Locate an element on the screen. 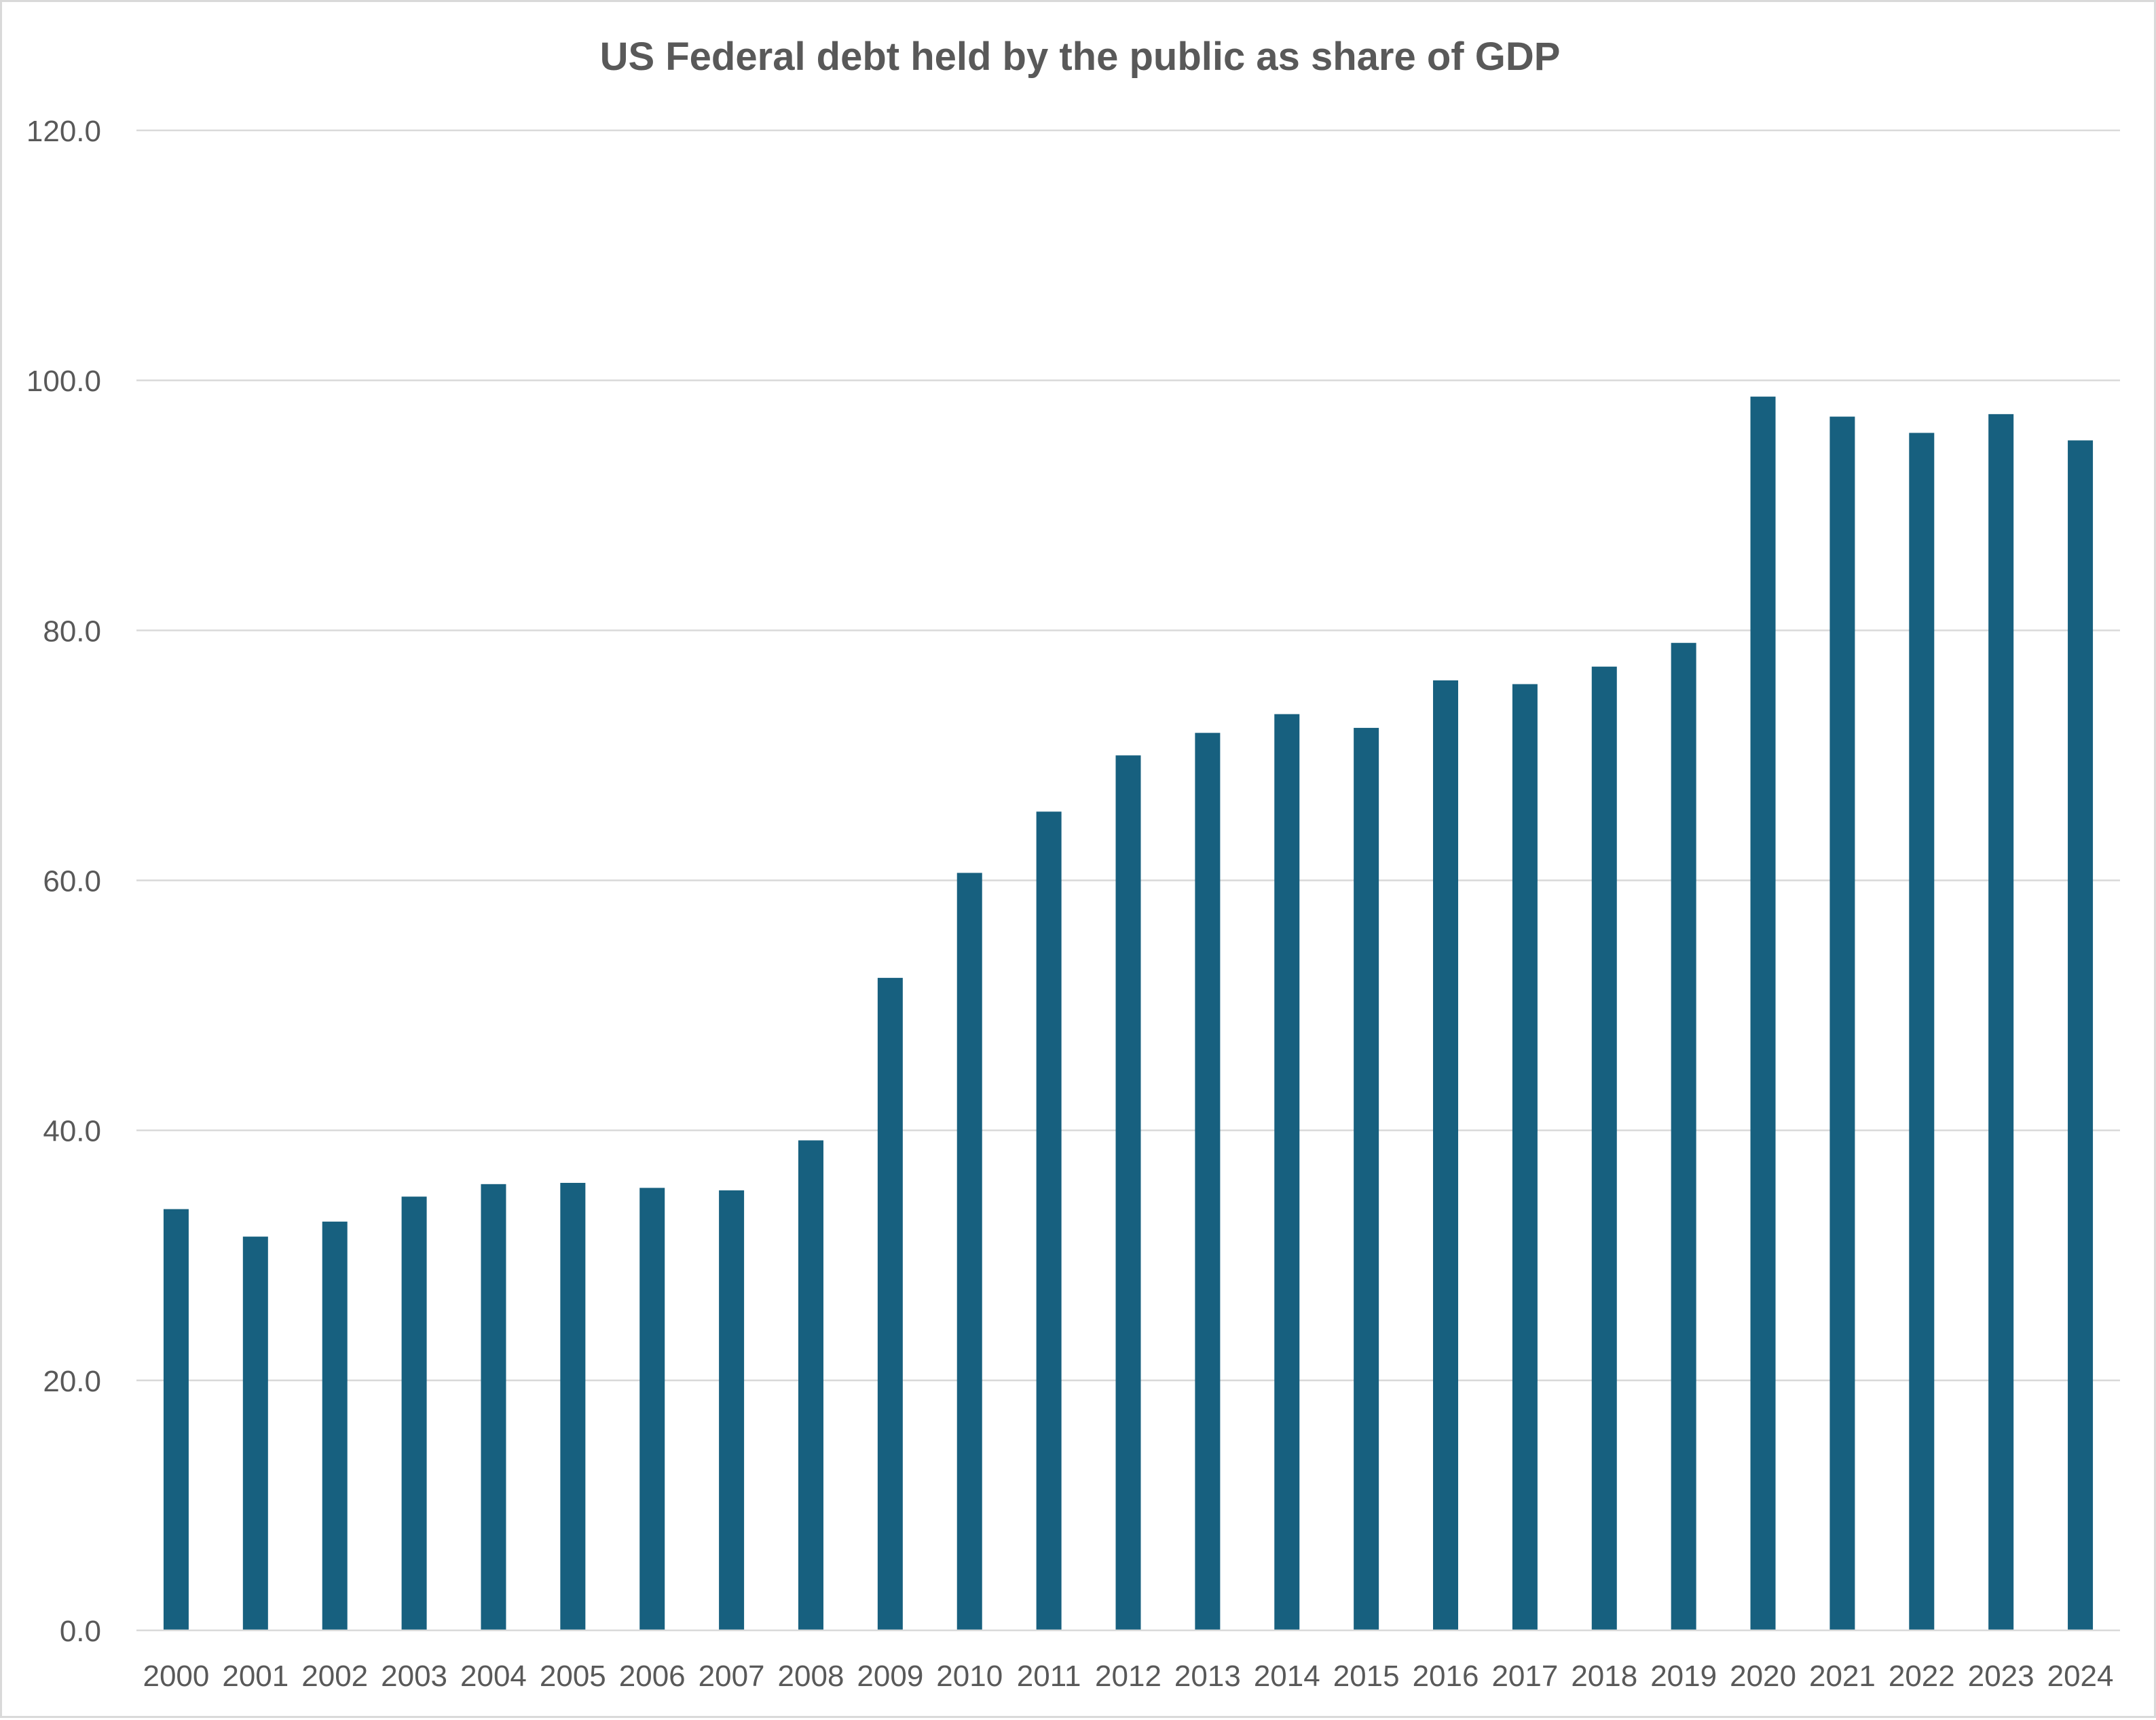  bar-2020 is located at coordinates (1763, 1014).